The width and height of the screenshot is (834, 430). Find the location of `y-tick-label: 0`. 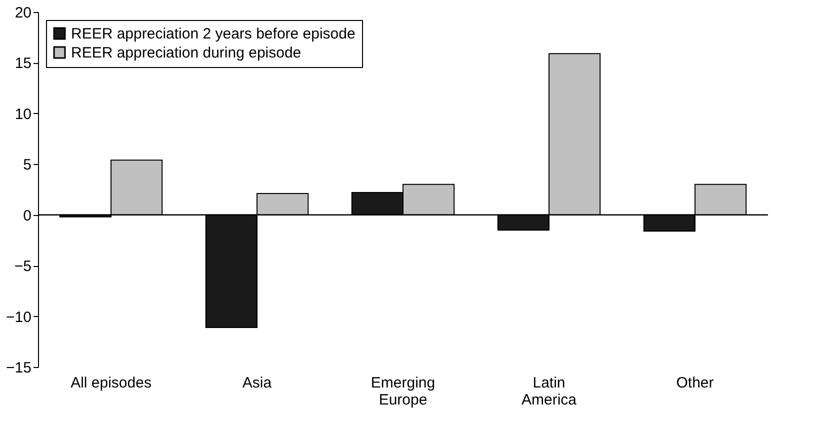

y-tick-label: 0 is located at coordinates (27, 215).